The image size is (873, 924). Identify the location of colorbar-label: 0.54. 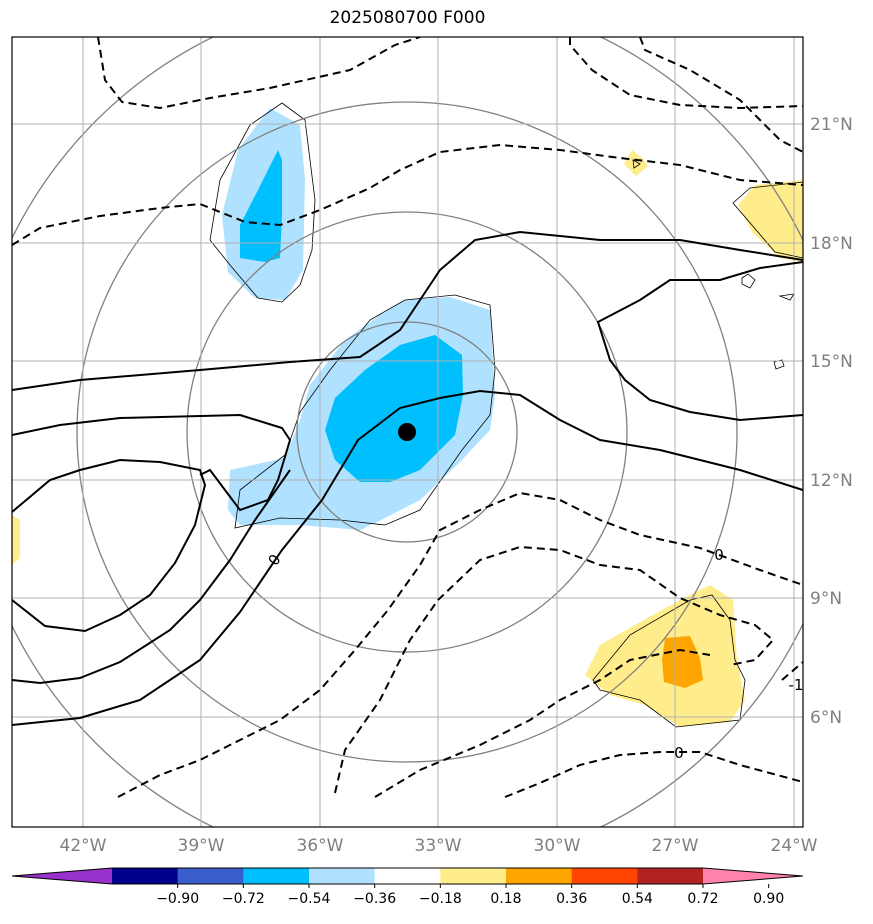
(637, 899).